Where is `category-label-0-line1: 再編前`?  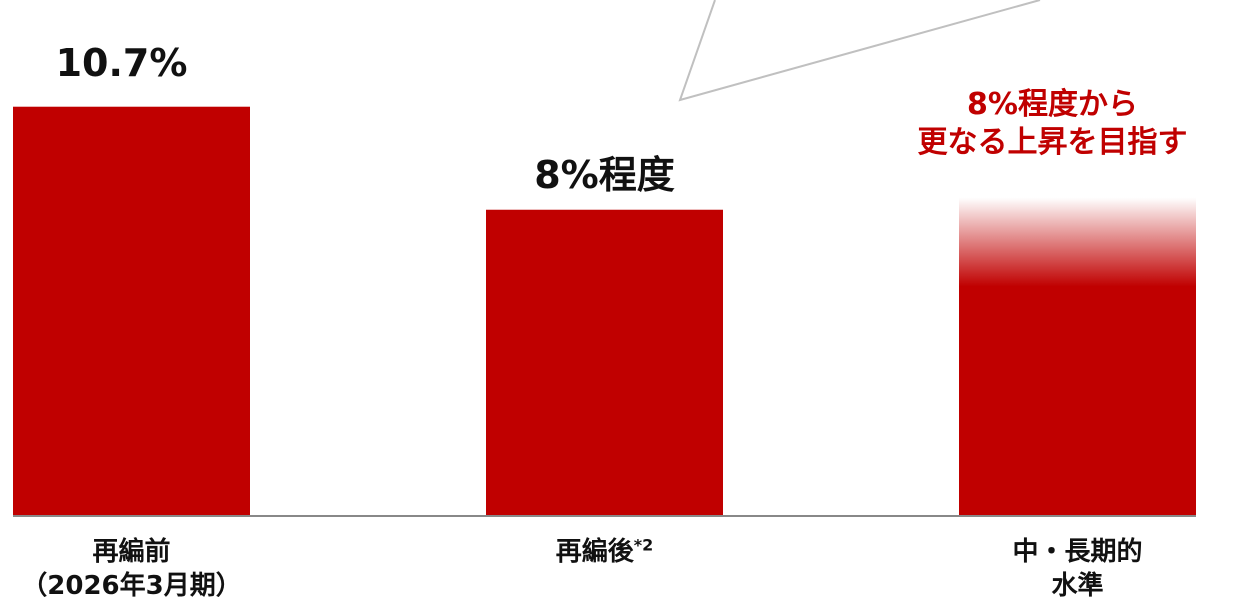
category-label-0-line1: 再編前 is located at coordinates (131, 552).